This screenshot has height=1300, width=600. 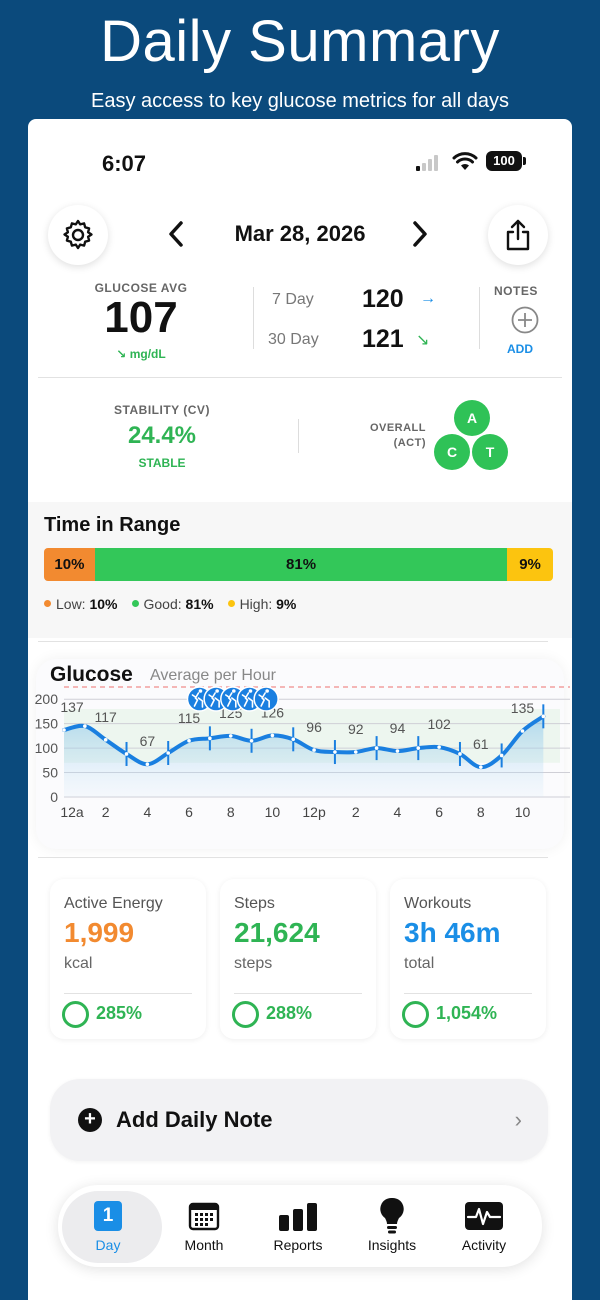 What do you see at coordinates (452, 932) in the screenshot?
I see `card-value: 3h 46m` at bounding box center [452, 932].